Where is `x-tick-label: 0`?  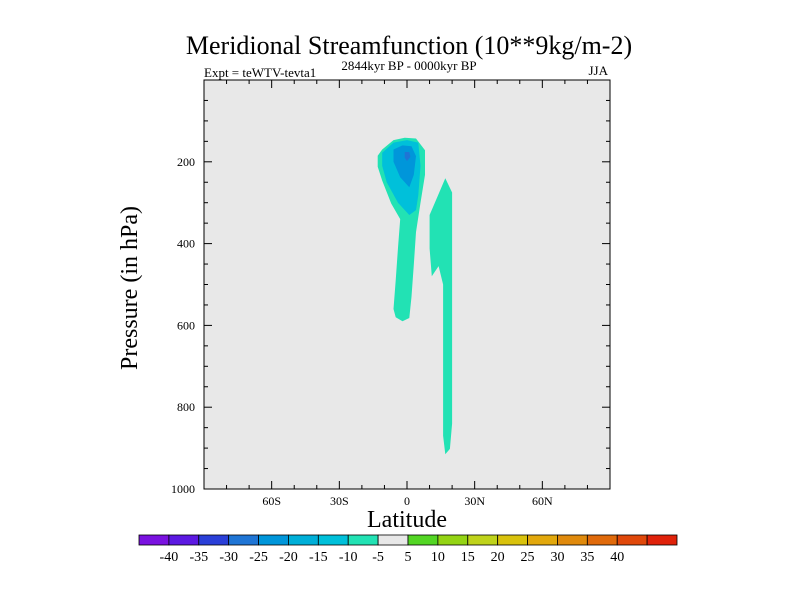
x-tick-label: 0 is located at coordinates (407, 501).